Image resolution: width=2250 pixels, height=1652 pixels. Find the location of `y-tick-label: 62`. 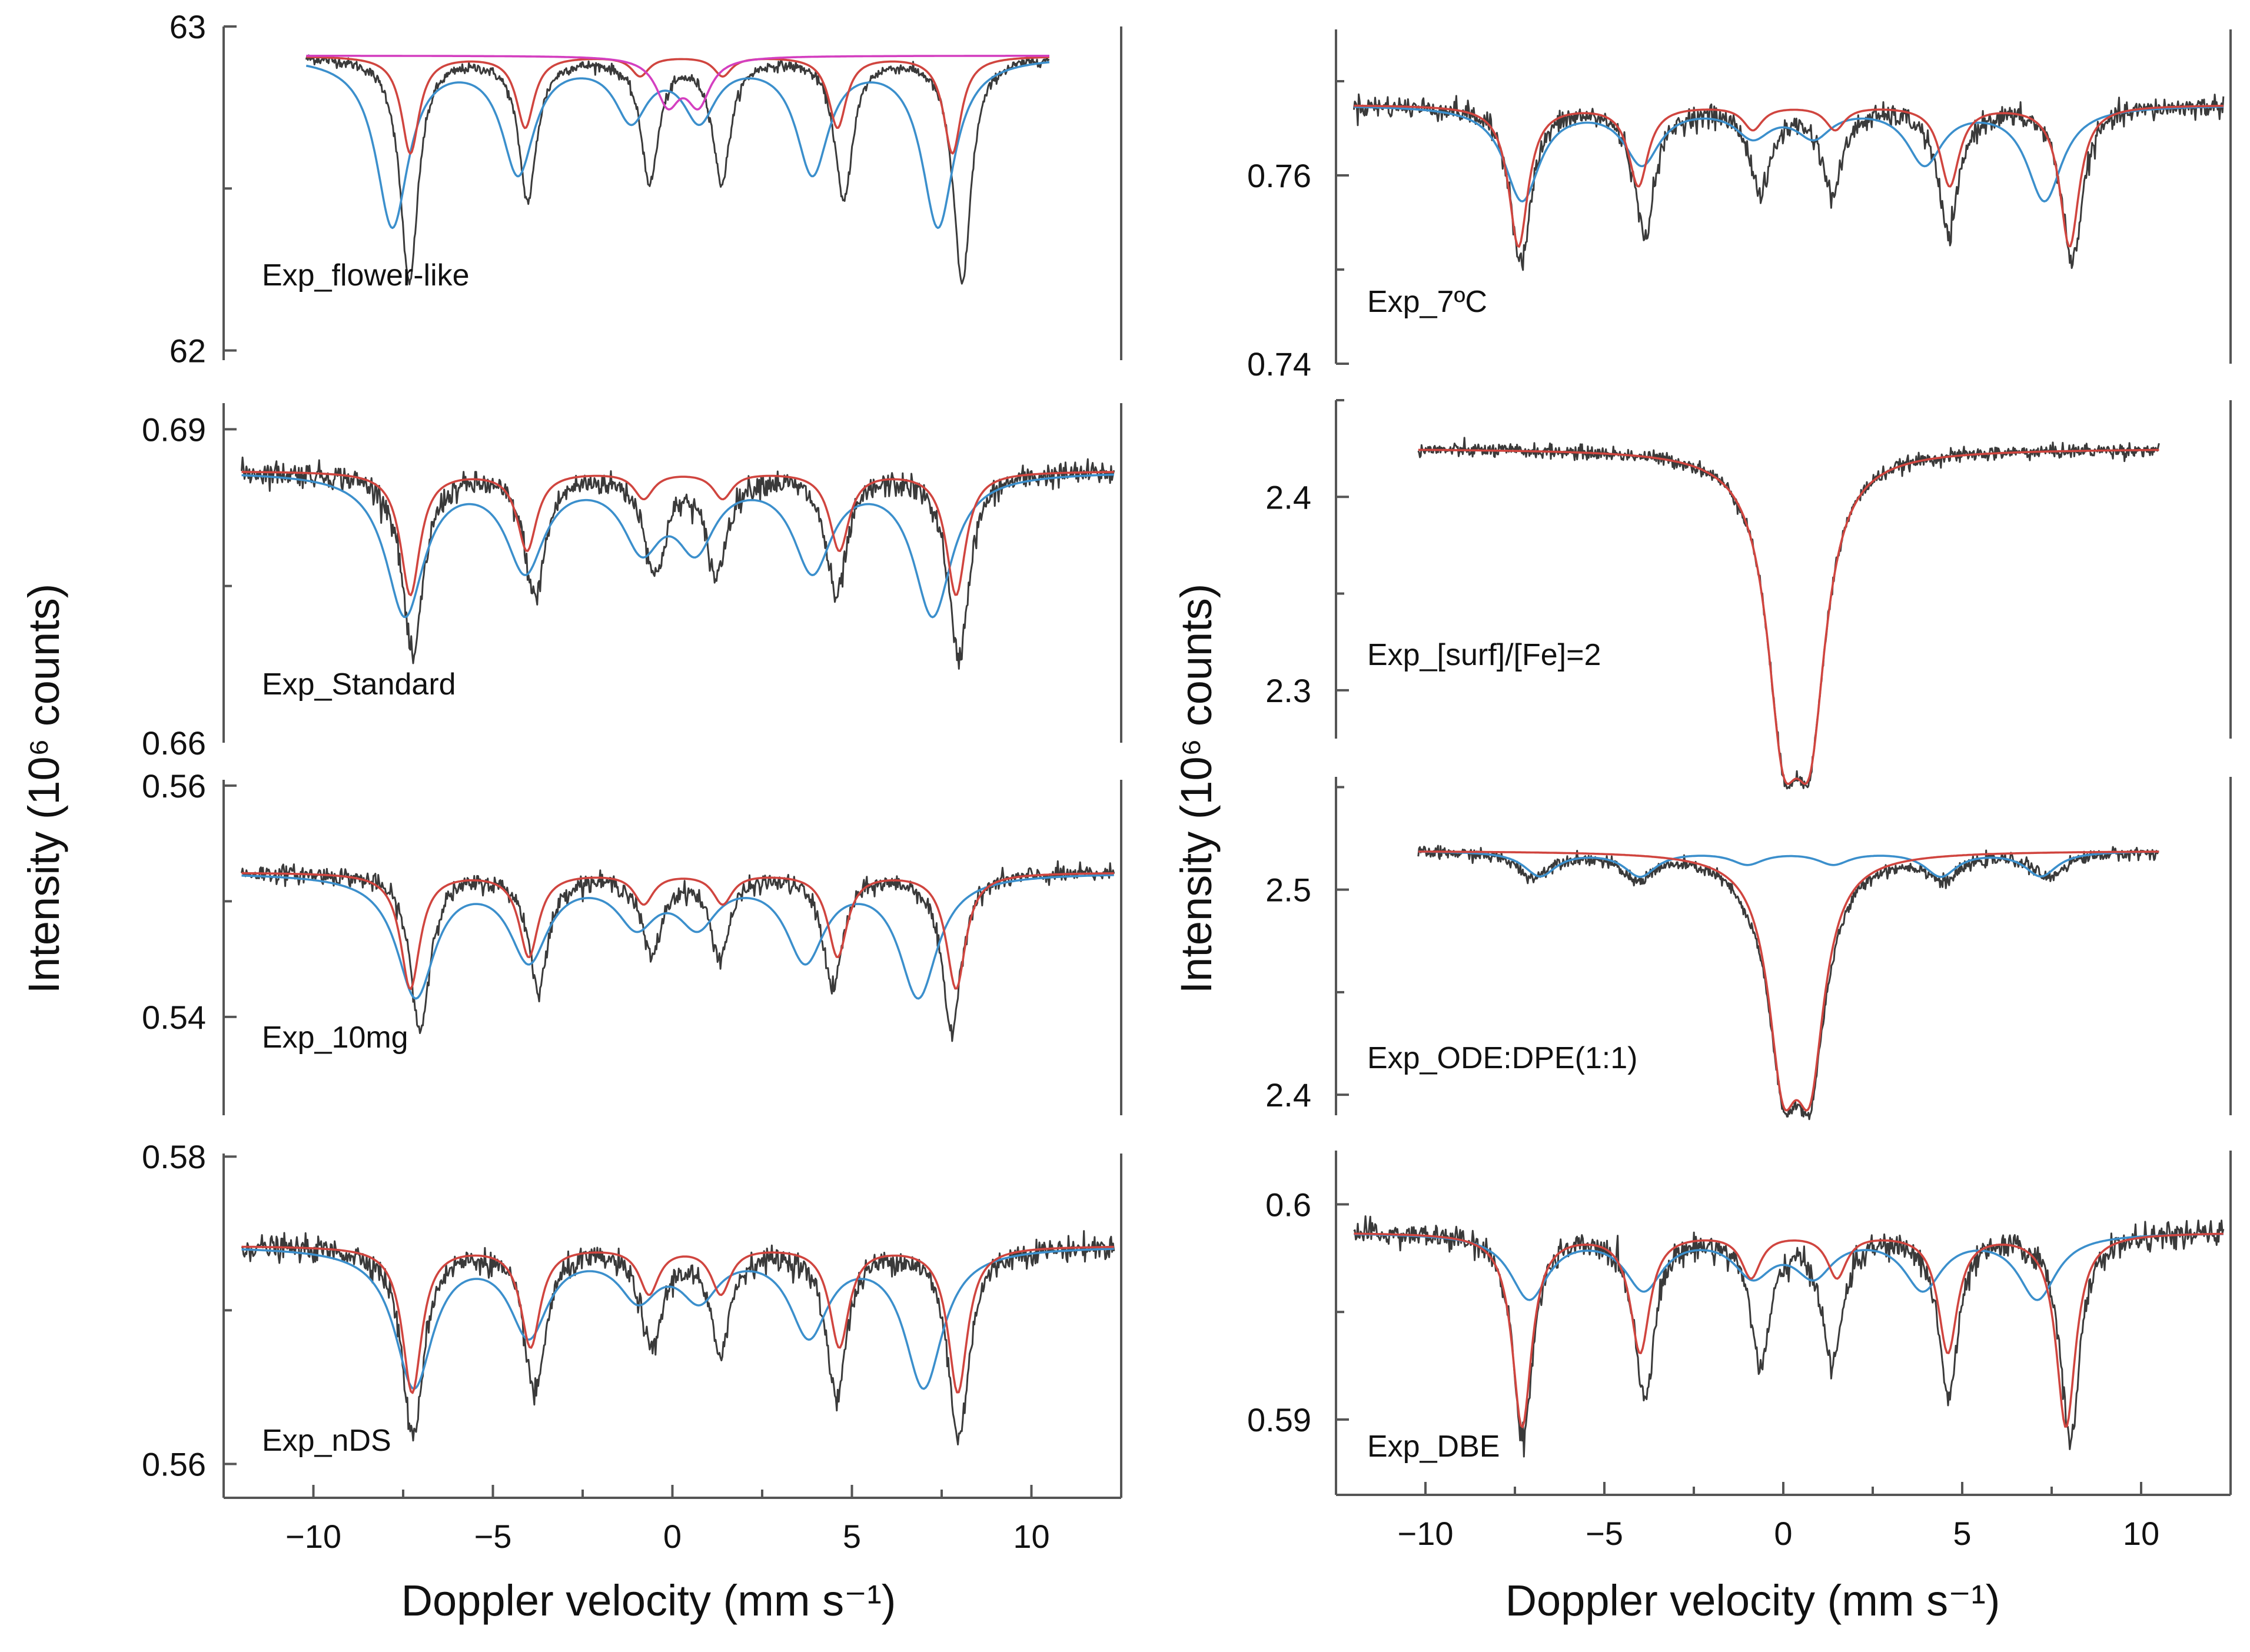

y-tick-label: 62 is located at coordinates (188, 350).